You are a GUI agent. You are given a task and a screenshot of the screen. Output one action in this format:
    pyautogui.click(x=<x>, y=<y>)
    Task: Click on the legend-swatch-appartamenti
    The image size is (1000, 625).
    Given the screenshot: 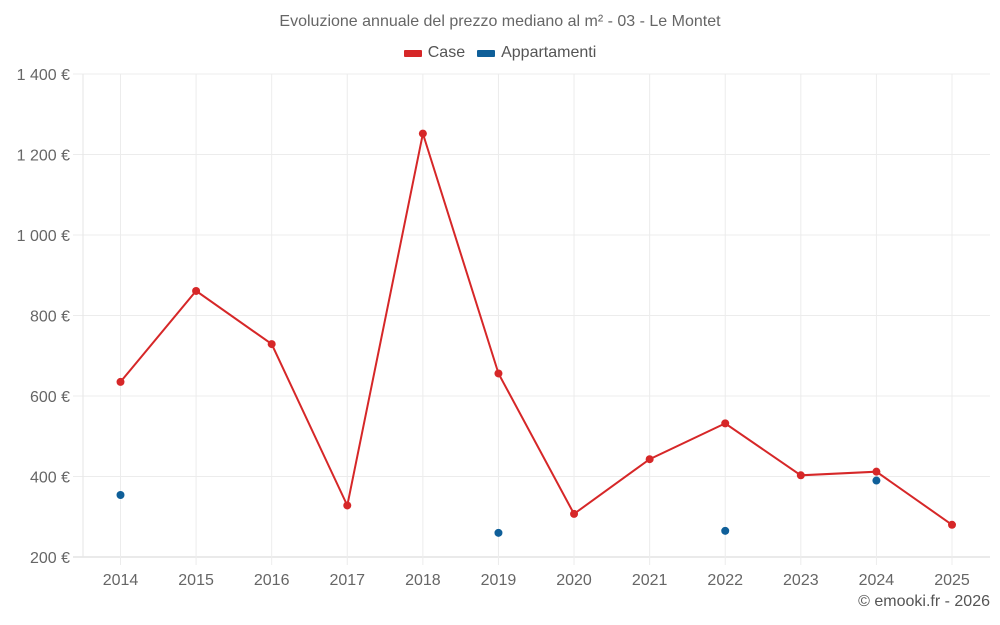 What is the action you would take?
    pyautogui.click(x=486, y=53)
    